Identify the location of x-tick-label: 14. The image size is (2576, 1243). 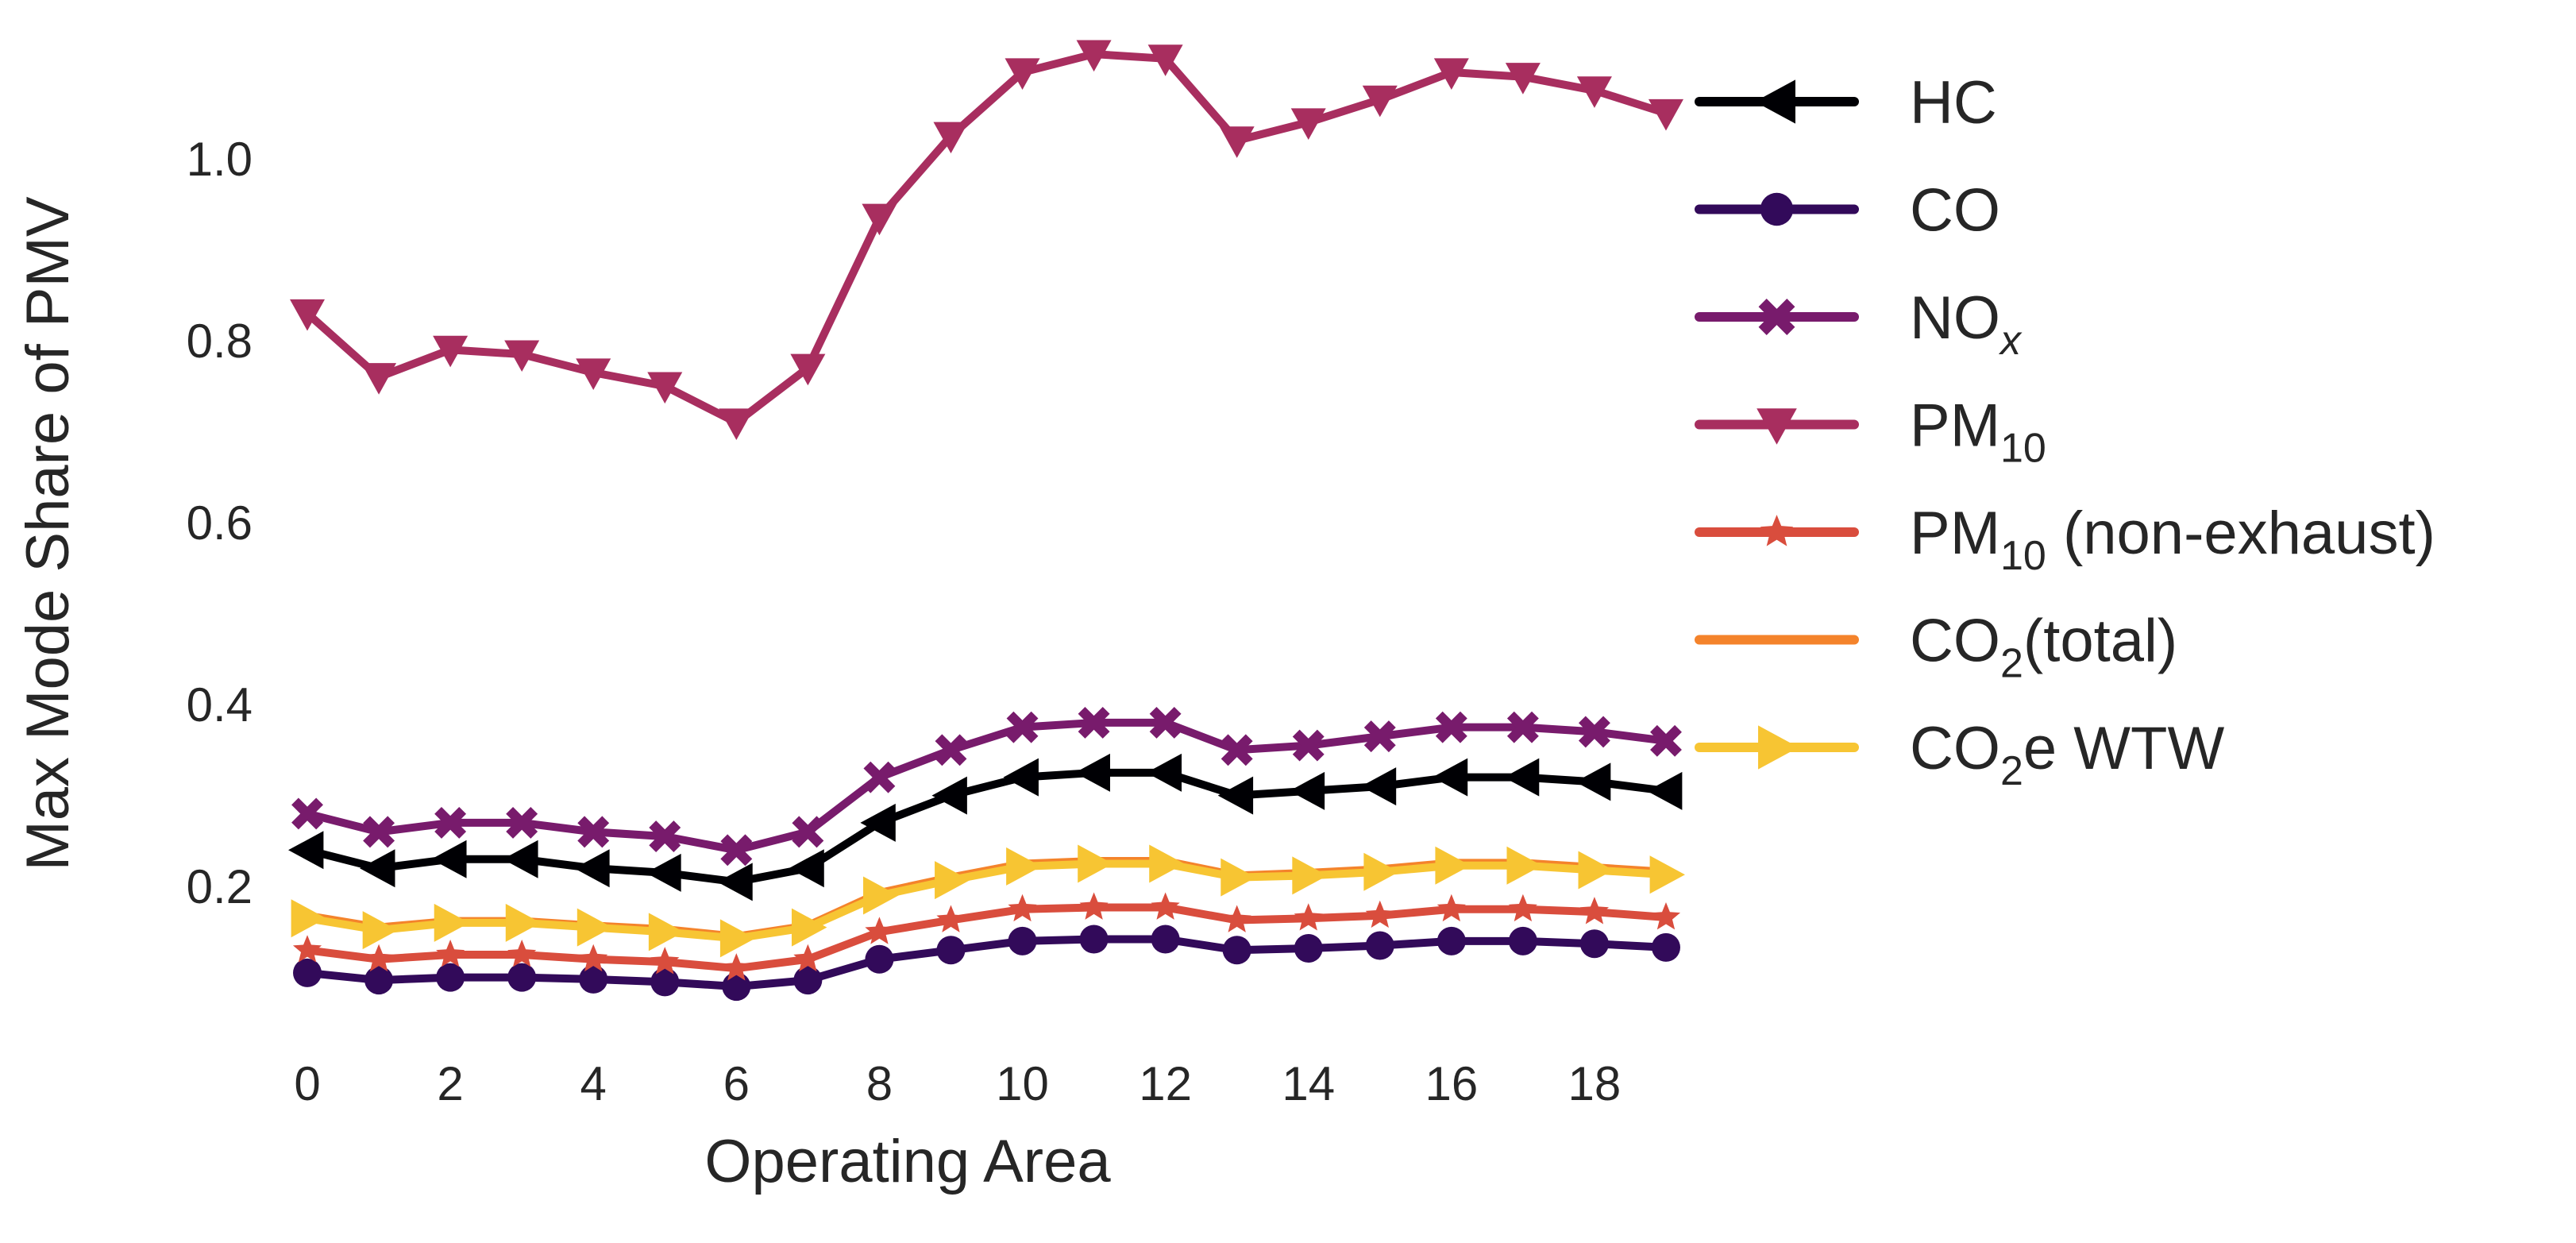
(1308, 1083).